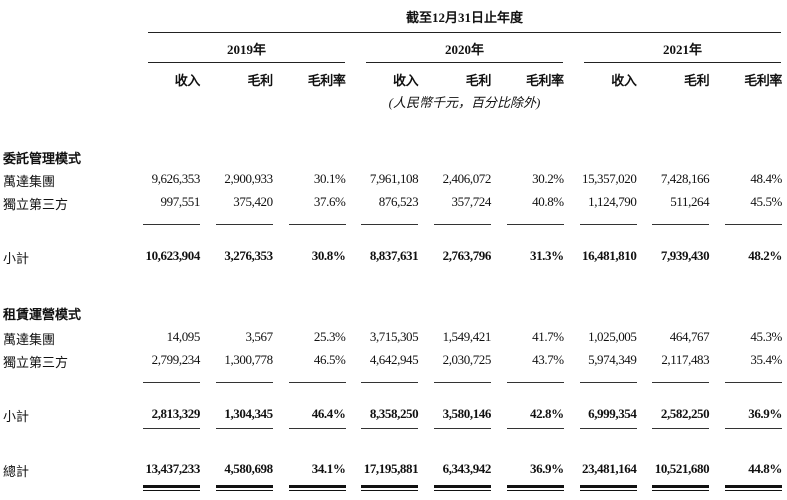 Image resolution: width=787 pixels, height=500 pixels. I want to click on table-cell: 31.3%, so click(546, 255).